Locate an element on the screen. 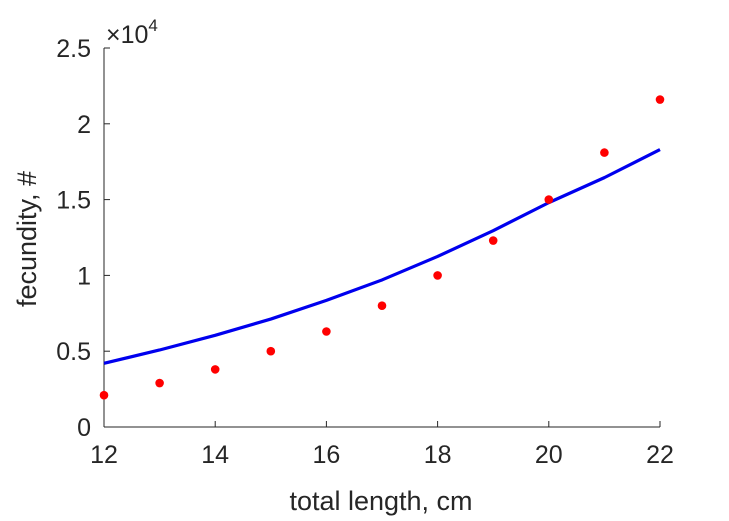 Image resolution: width=729 pixels, height=521 pixels. y-axis-exponent: ×10⁴ is located at coordinates (132, 32).